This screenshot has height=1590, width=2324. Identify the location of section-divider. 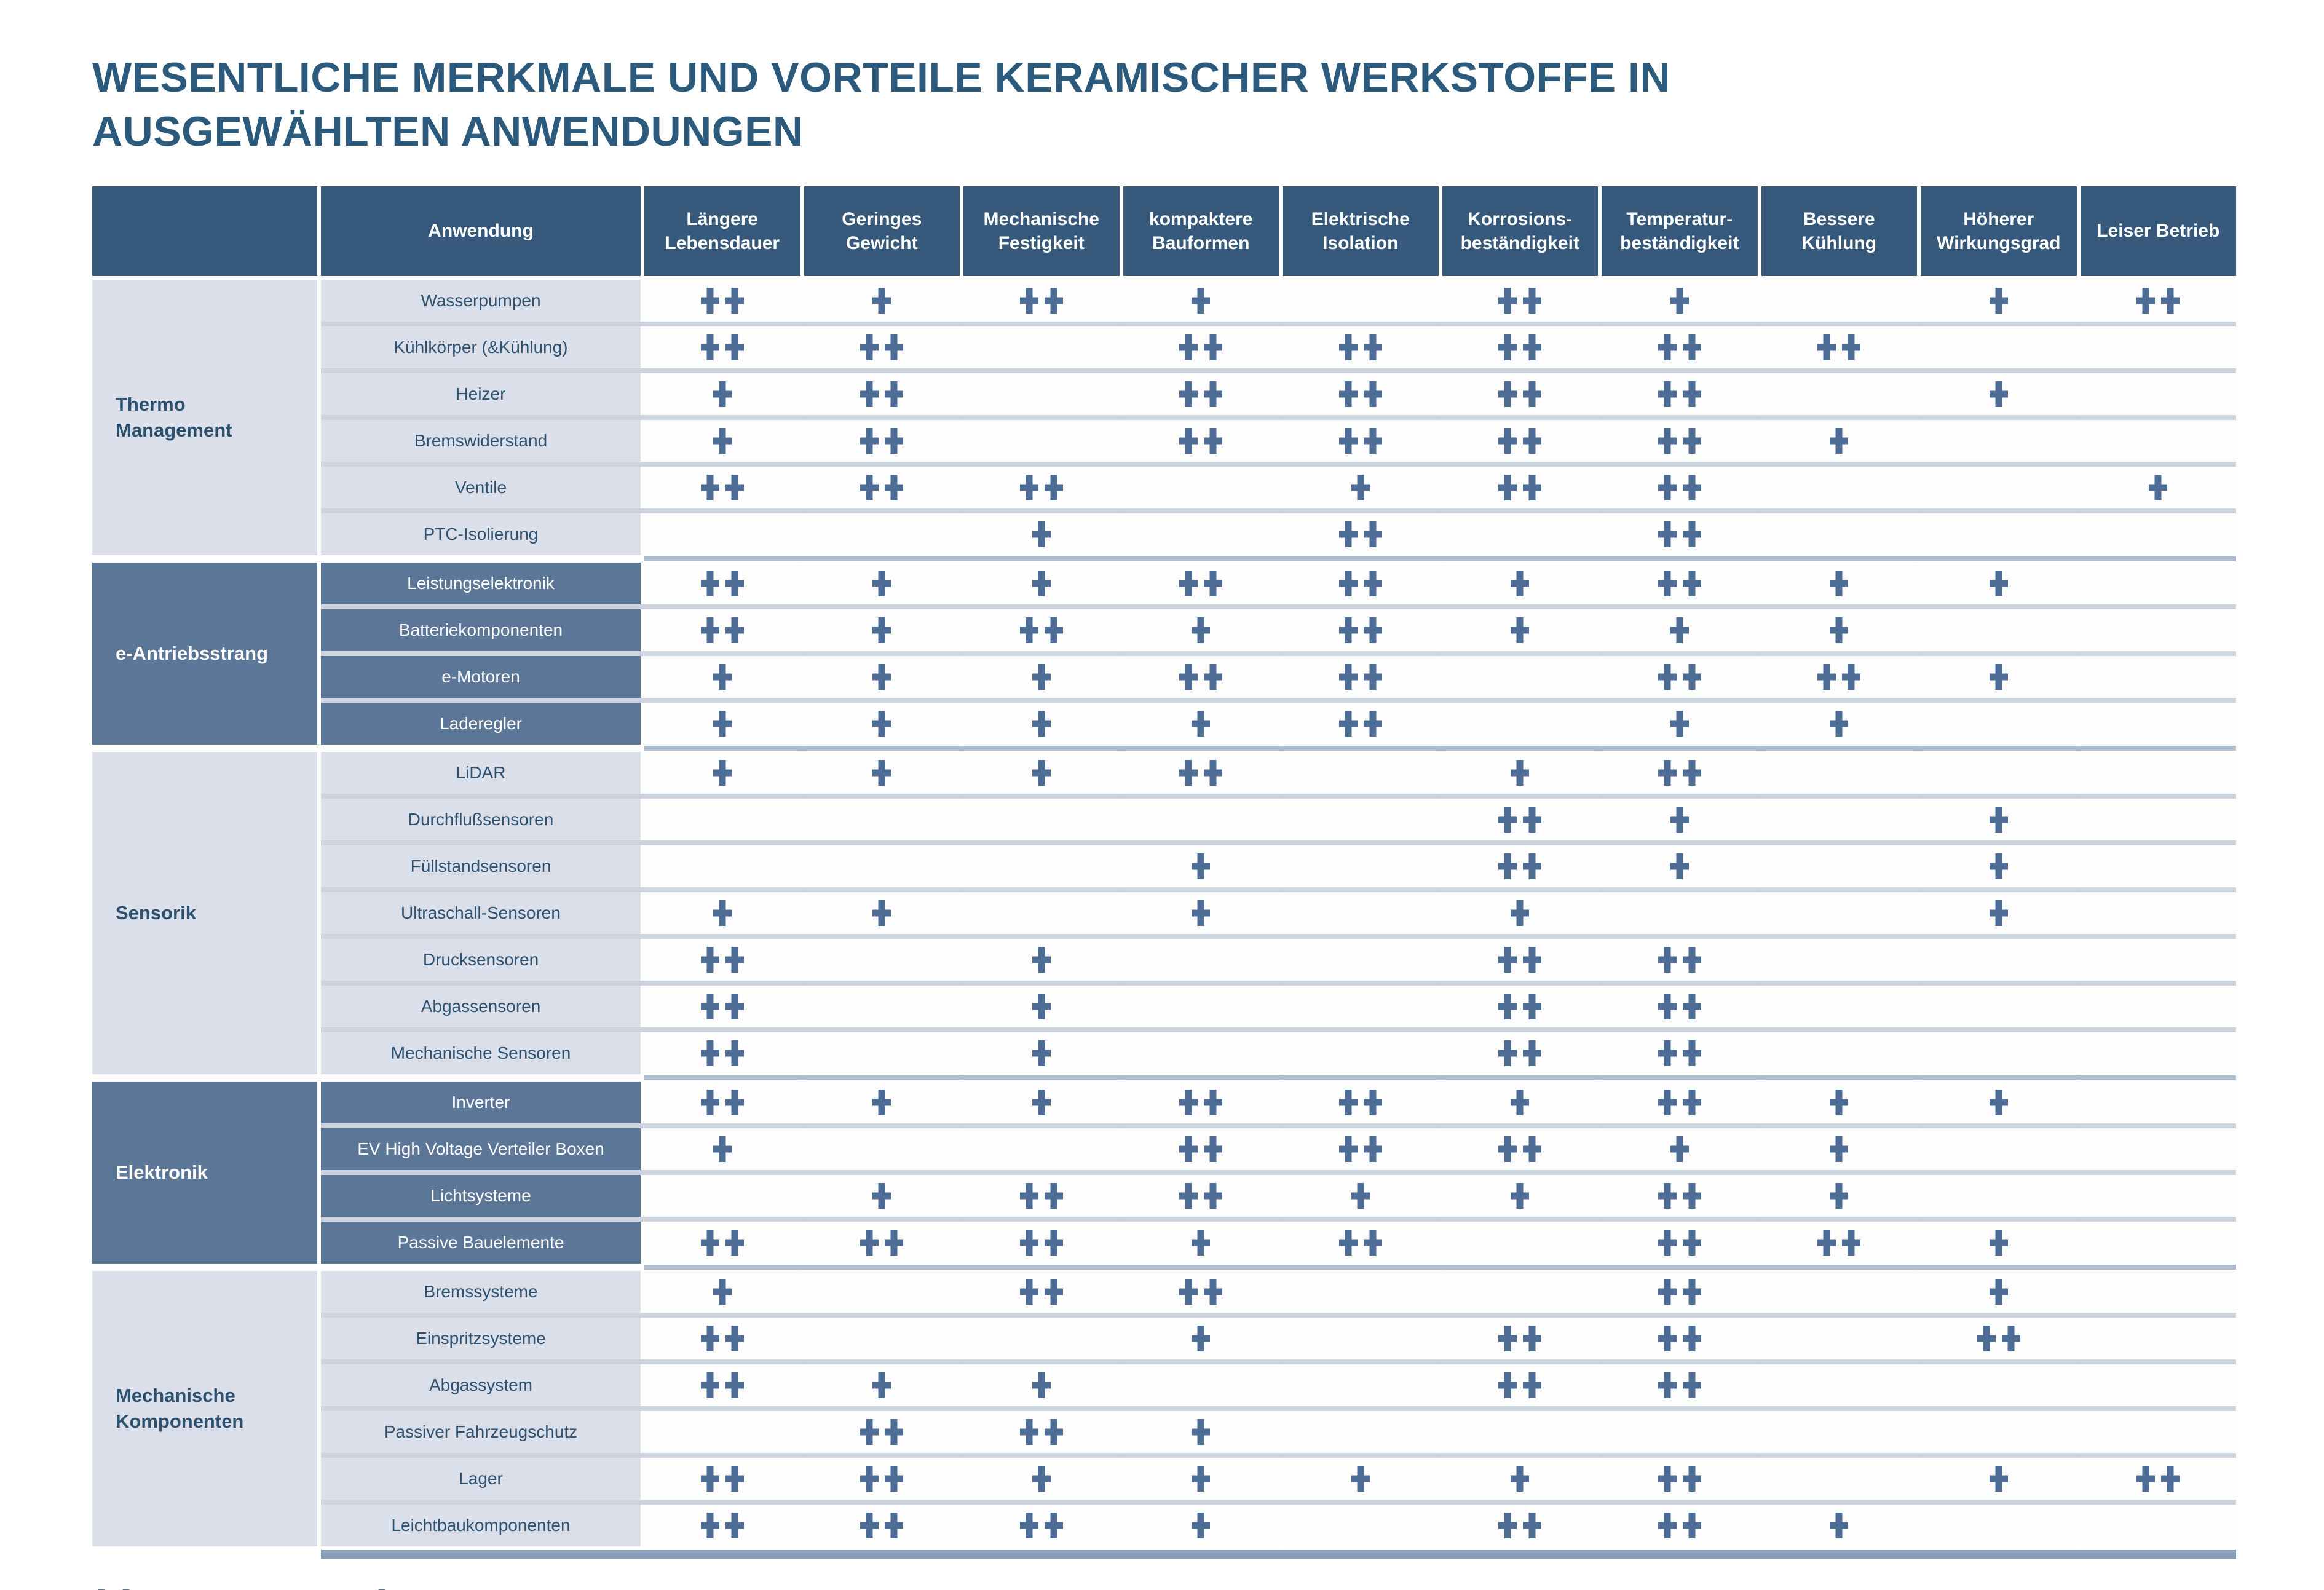
(1164, 1267).